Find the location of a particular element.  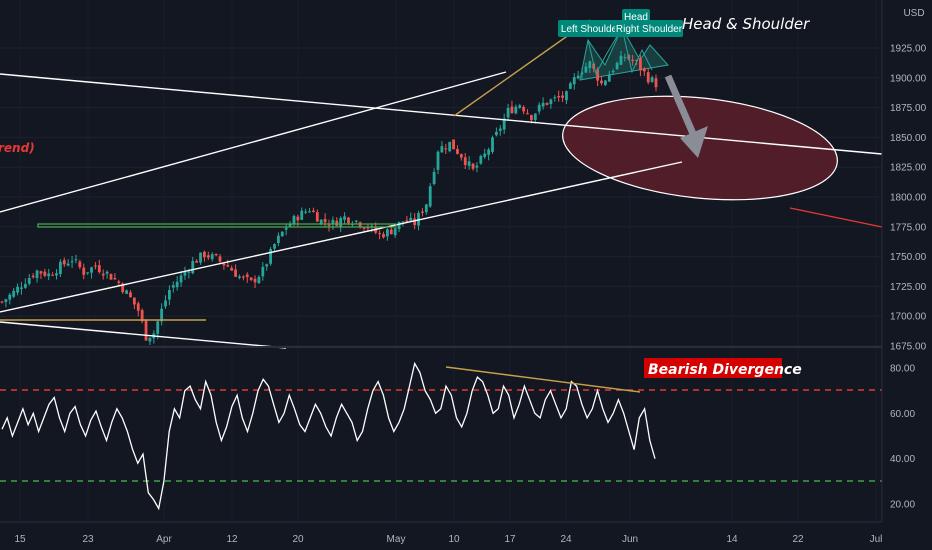

rsi-divergence-line is located at coordinates (543, 379).